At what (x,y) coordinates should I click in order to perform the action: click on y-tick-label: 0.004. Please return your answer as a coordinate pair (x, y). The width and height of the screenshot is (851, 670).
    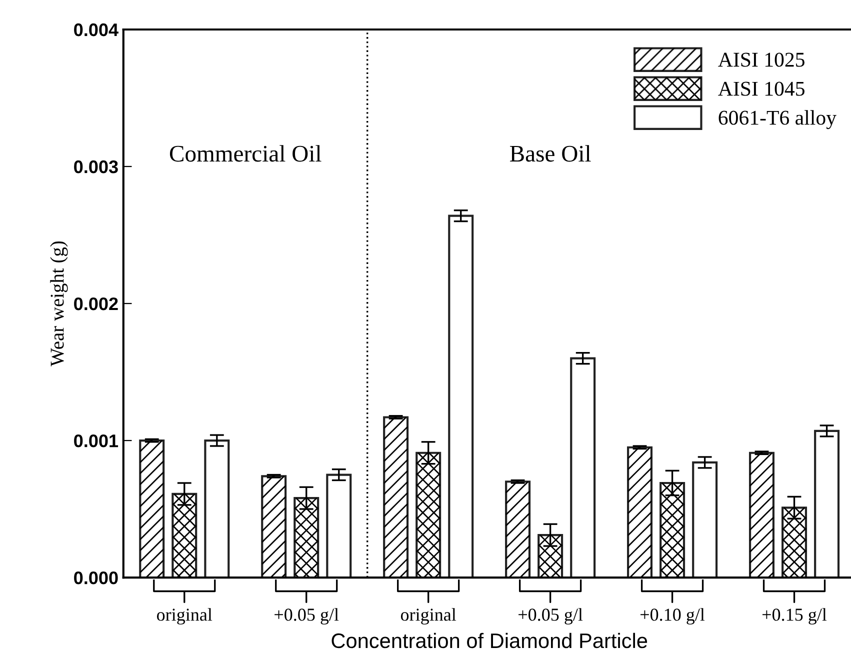
    Looking at the image, I should click on (96, 29).